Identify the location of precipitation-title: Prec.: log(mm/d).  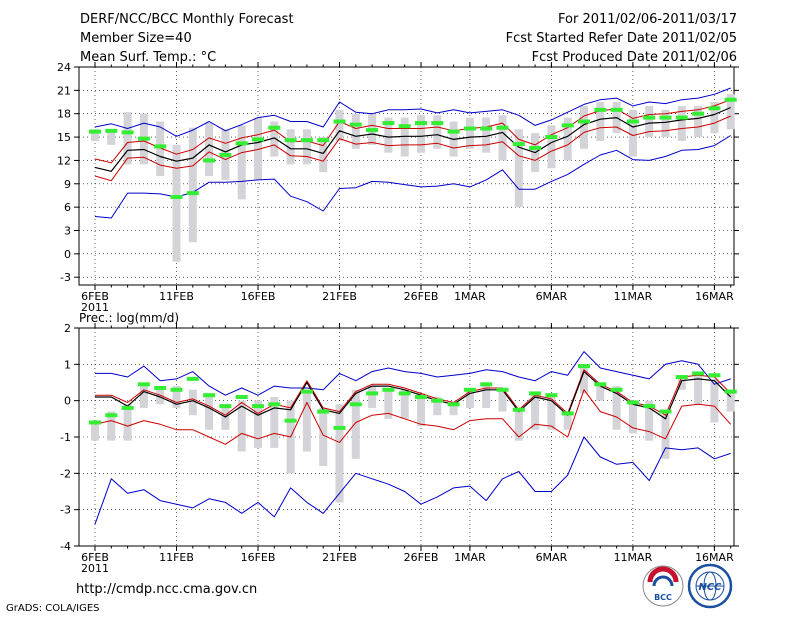
(129, 318).